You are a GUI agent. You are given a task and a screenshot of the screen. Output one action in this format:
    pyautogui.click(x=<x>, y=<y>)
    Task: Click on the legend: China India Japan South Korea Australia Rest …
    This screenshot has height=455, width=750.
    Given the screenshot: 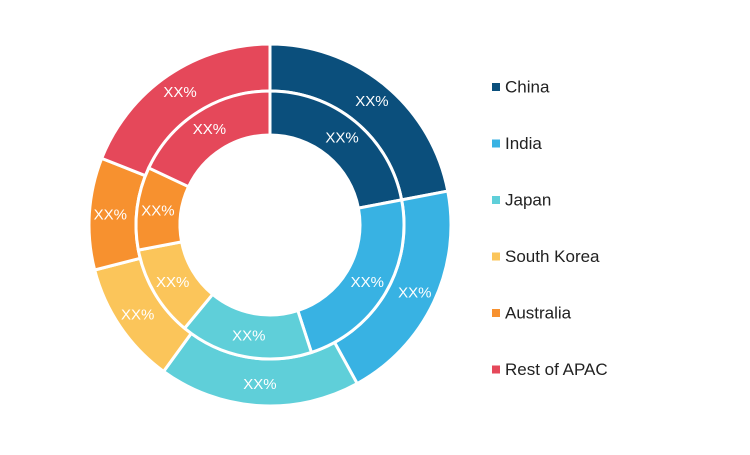 What is the action you would take?
    pyautogui.click(x=550, y=228)
    